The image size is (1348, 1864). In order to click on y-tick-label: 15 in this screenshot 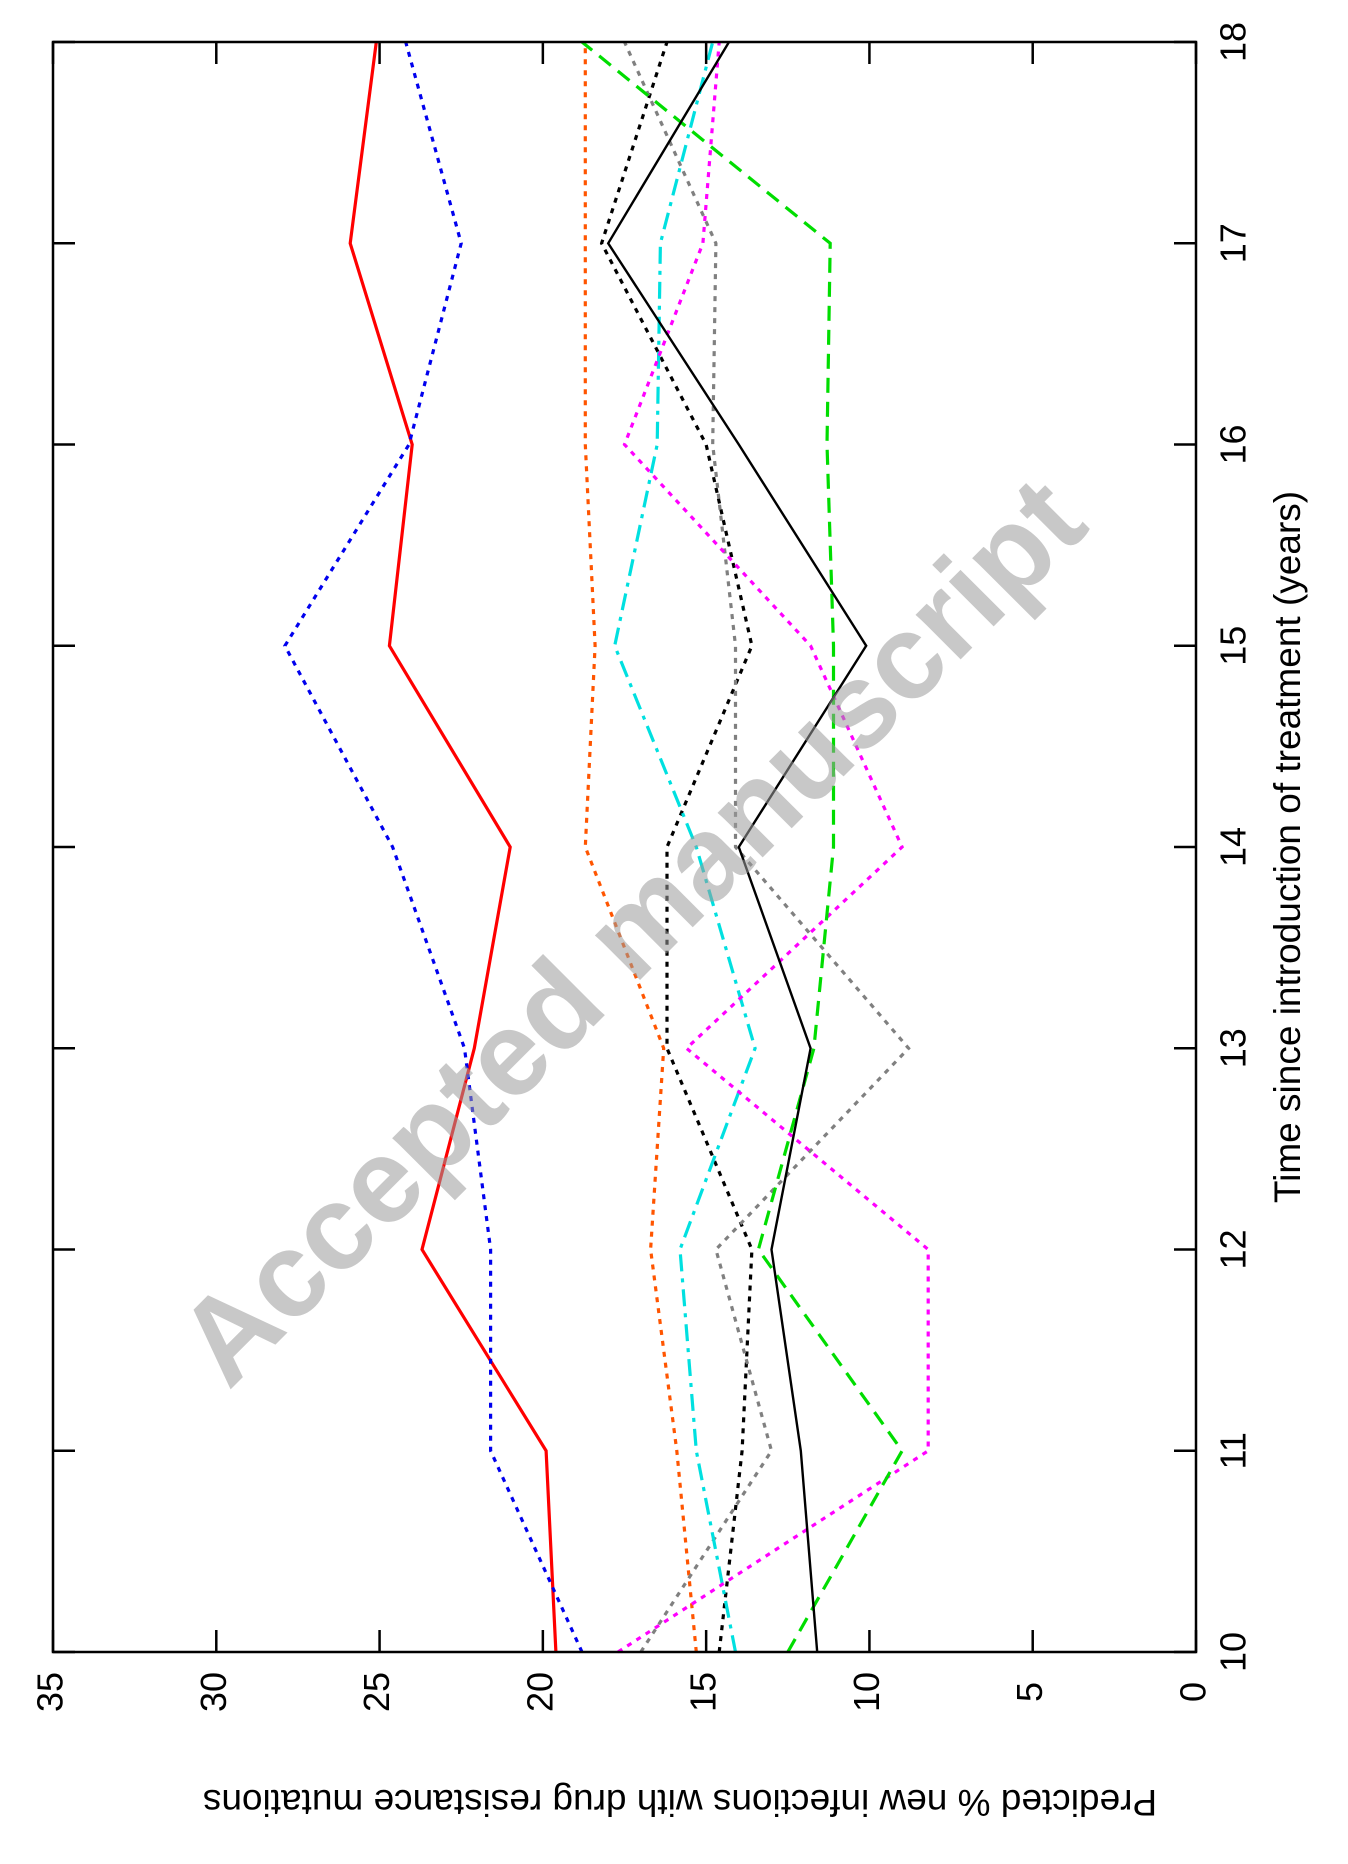, I will do `click(703, 1692)`.